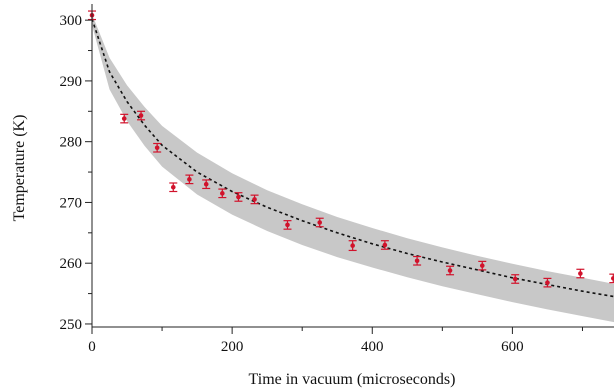 The image size is (614, 389). What do you see at coordinates (71, 325) in the screenshot?
I see `y-tick-label: 250` at bounding box center [71, 325].